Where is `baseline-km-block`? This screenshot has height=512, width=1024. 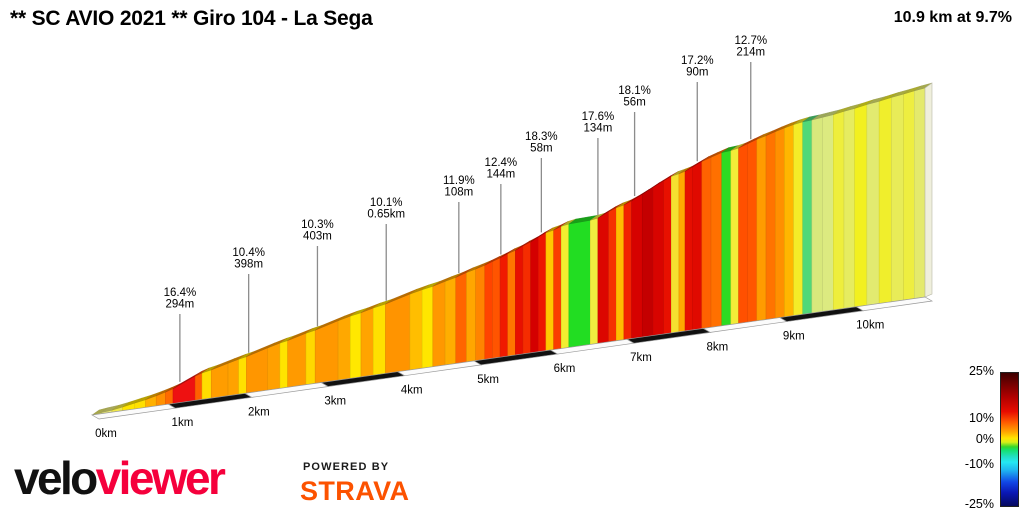
baseline-km-block is located at coordinates (894, 304).